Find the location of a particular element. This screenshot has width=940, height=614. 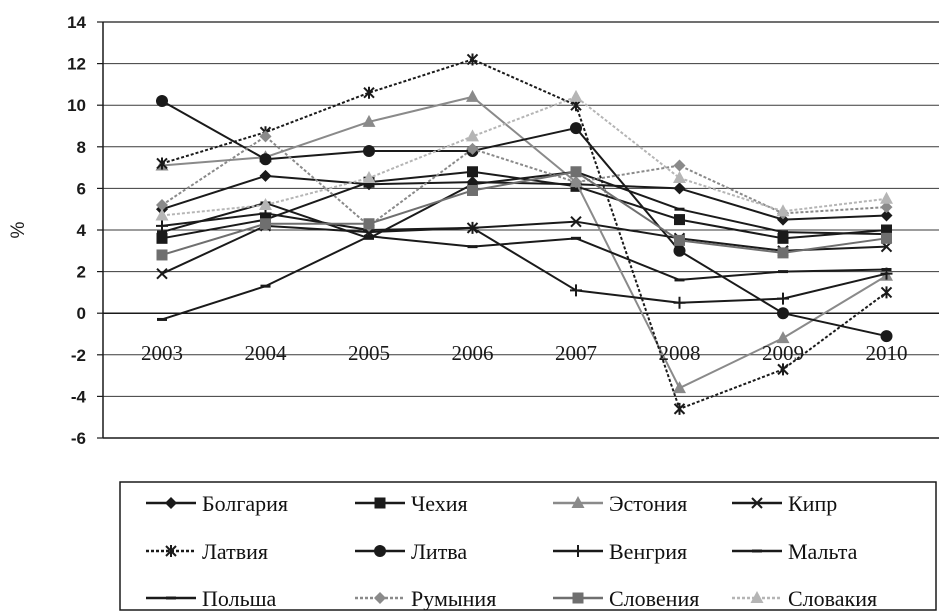

legend-item: Чехия is located at coordinates (411, 503).